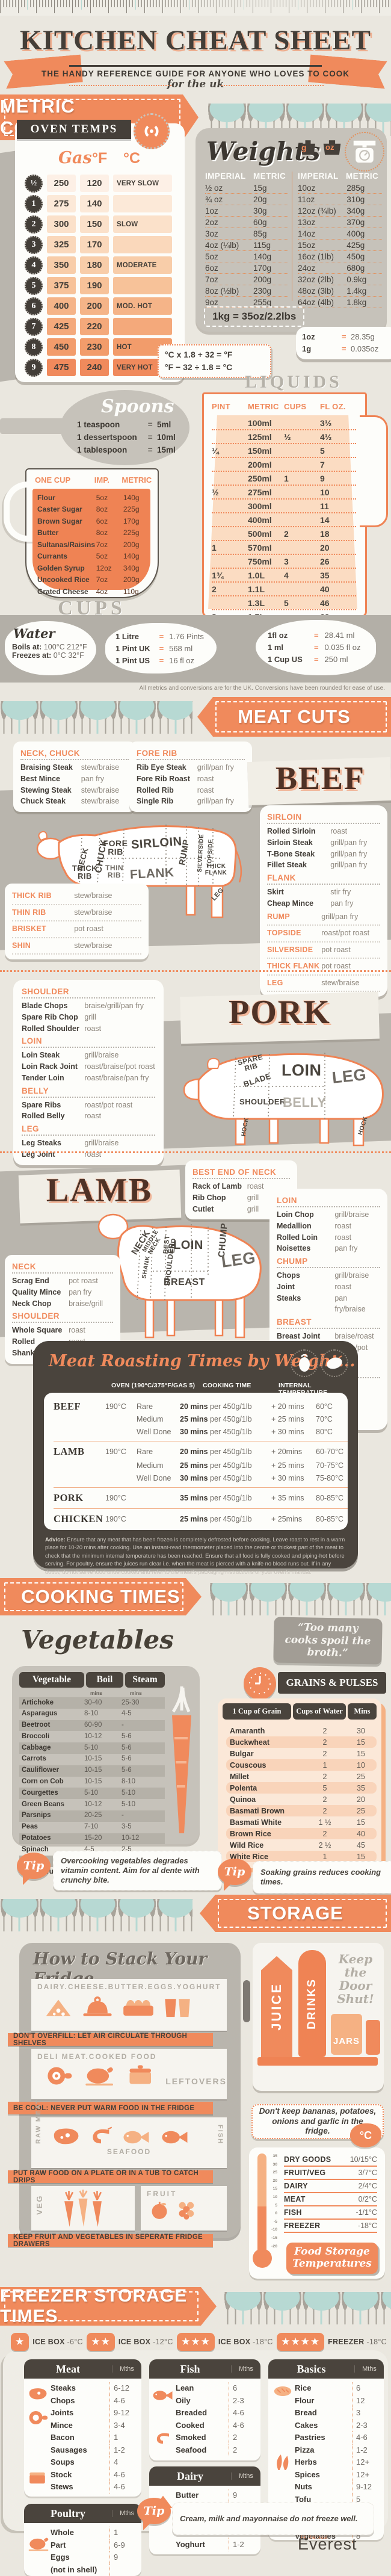 The image size is (391, 2576). I want to click on liquid-row: 400ml 14, so click(284, 520).